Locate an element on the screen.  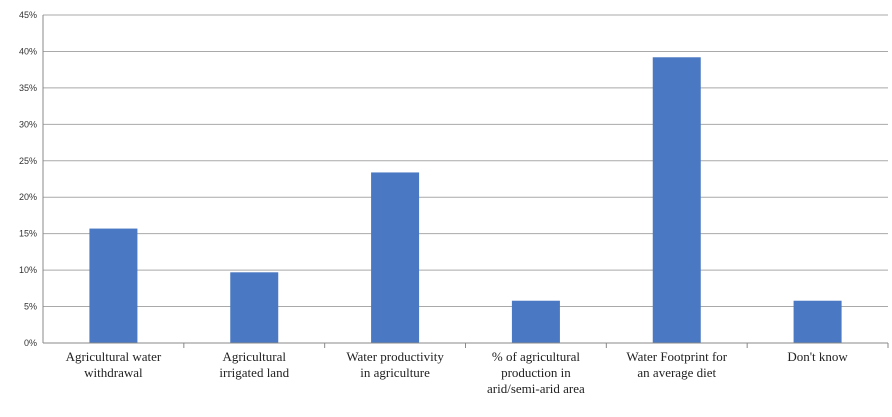
y-tick-label: 45% is located at coordinates (28, 15).